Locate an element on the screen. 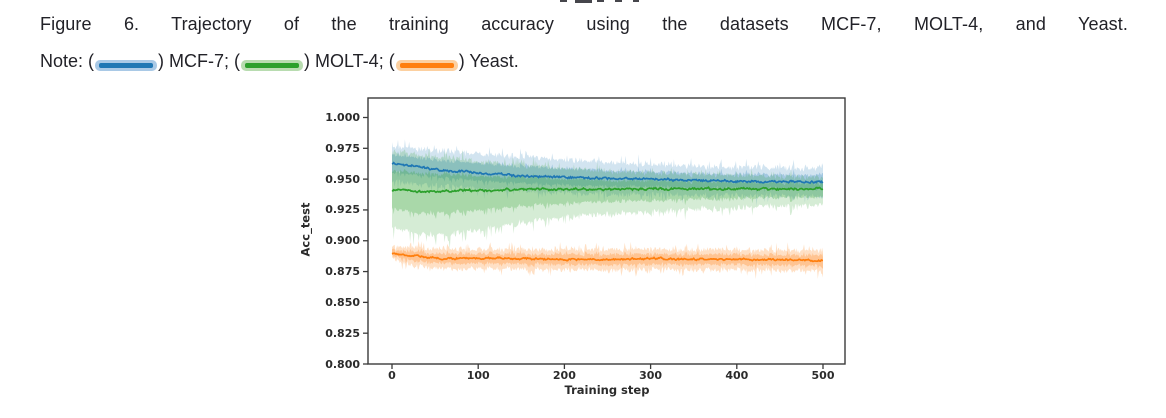  x-tick-label: 500 is located at coordinates (823, 375).